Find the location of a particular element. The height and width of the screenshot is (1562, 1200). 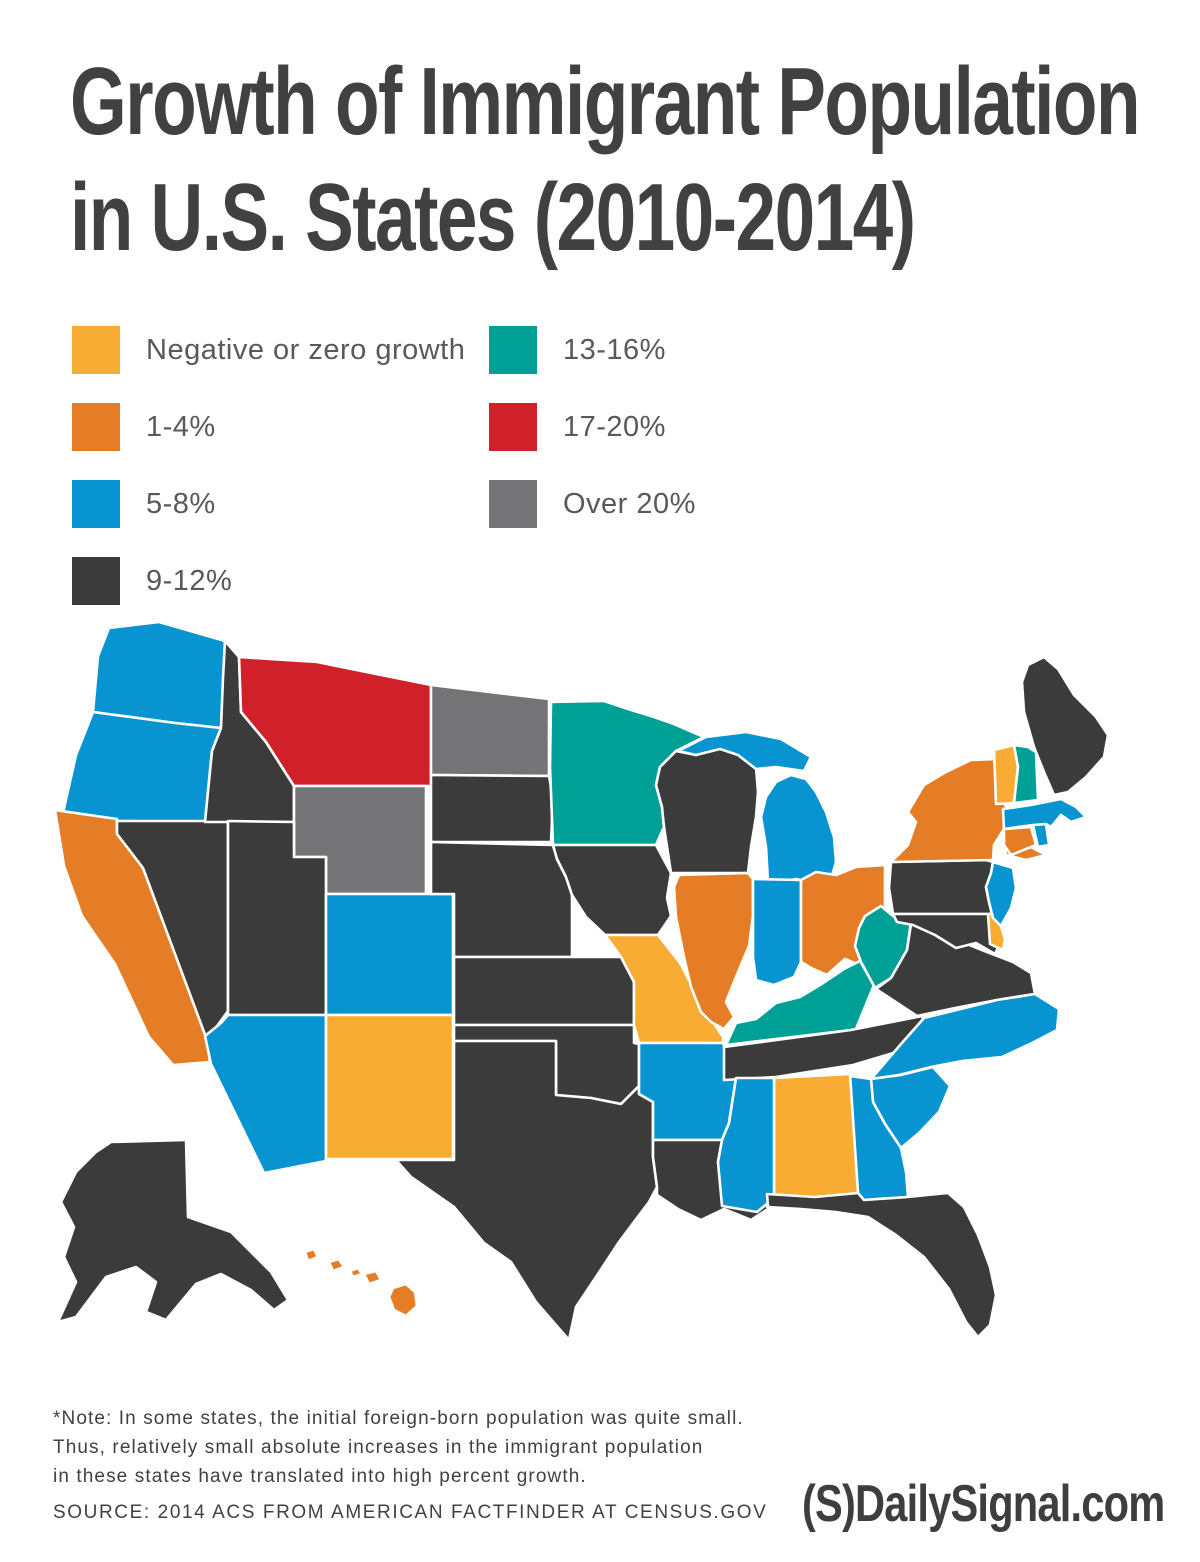

state-ks is located at coordinates (544, 991).